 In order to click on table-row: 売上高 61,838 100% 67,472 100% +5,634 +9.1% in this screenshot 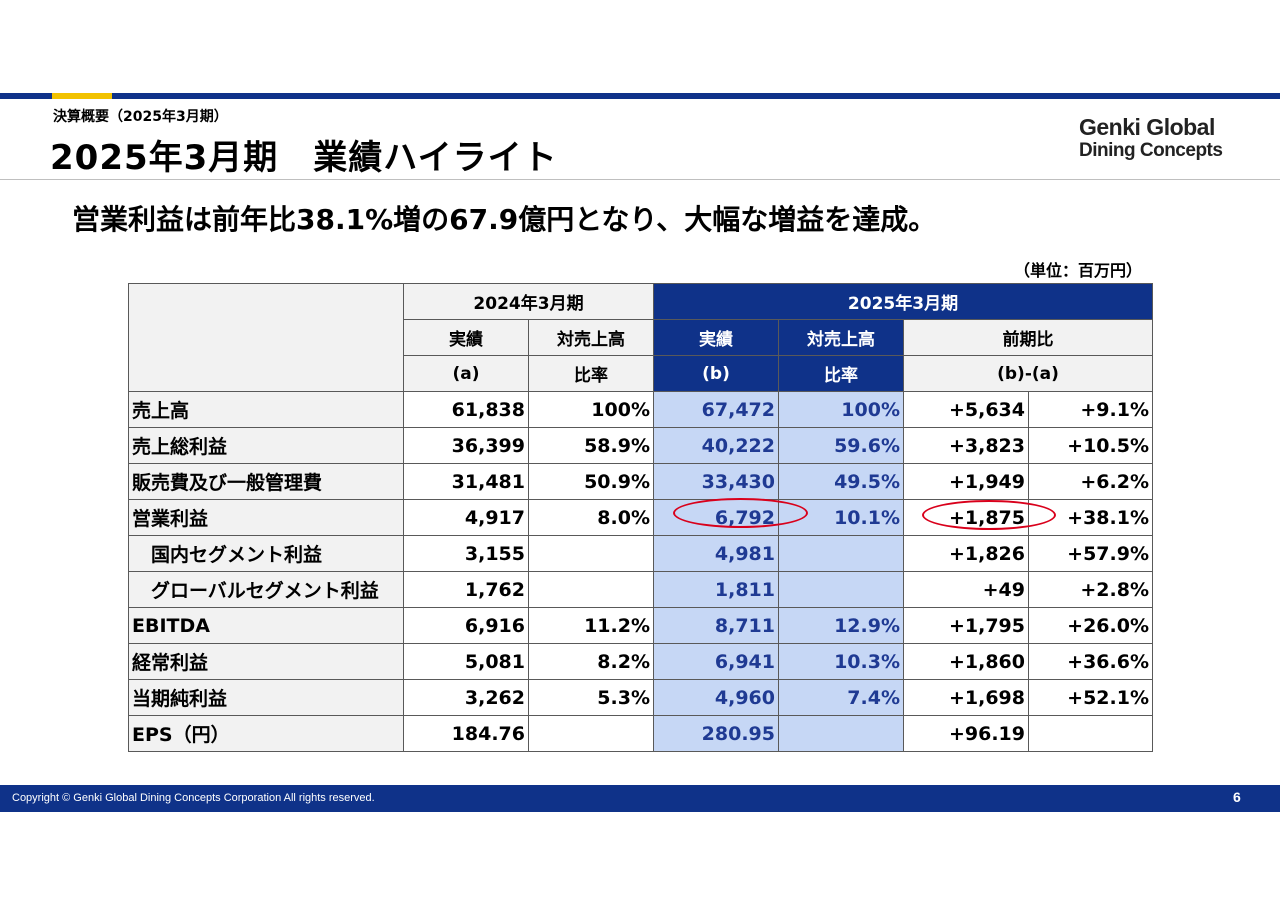, I will do `click(640, 409)`.